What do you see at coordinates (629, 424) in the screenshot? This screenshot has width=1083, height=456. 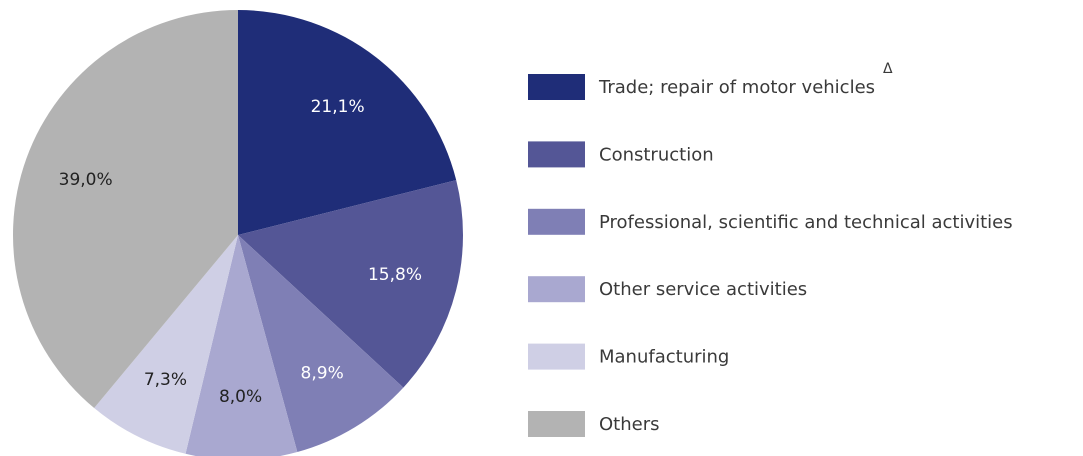 I see `legend-label: Others` at bounding box center [629, 424].